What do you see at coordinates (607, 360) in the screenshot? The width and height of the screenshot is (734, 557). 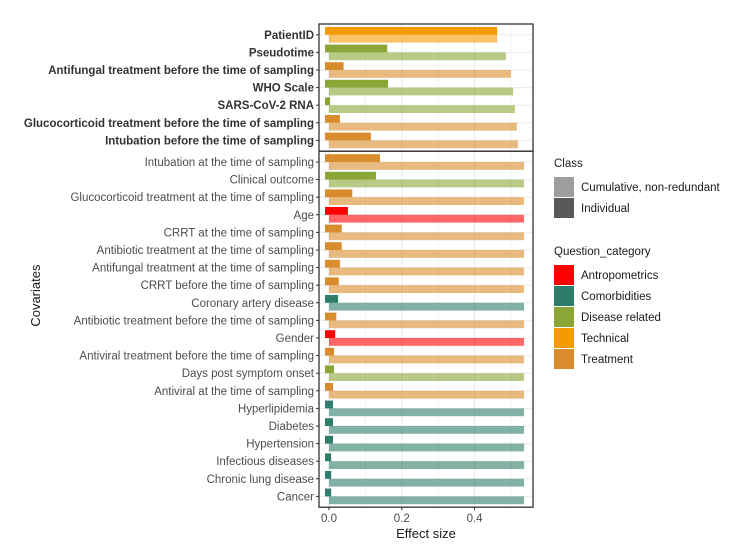 I see `legend-label: Treatment` at bounding box center [607, 360].